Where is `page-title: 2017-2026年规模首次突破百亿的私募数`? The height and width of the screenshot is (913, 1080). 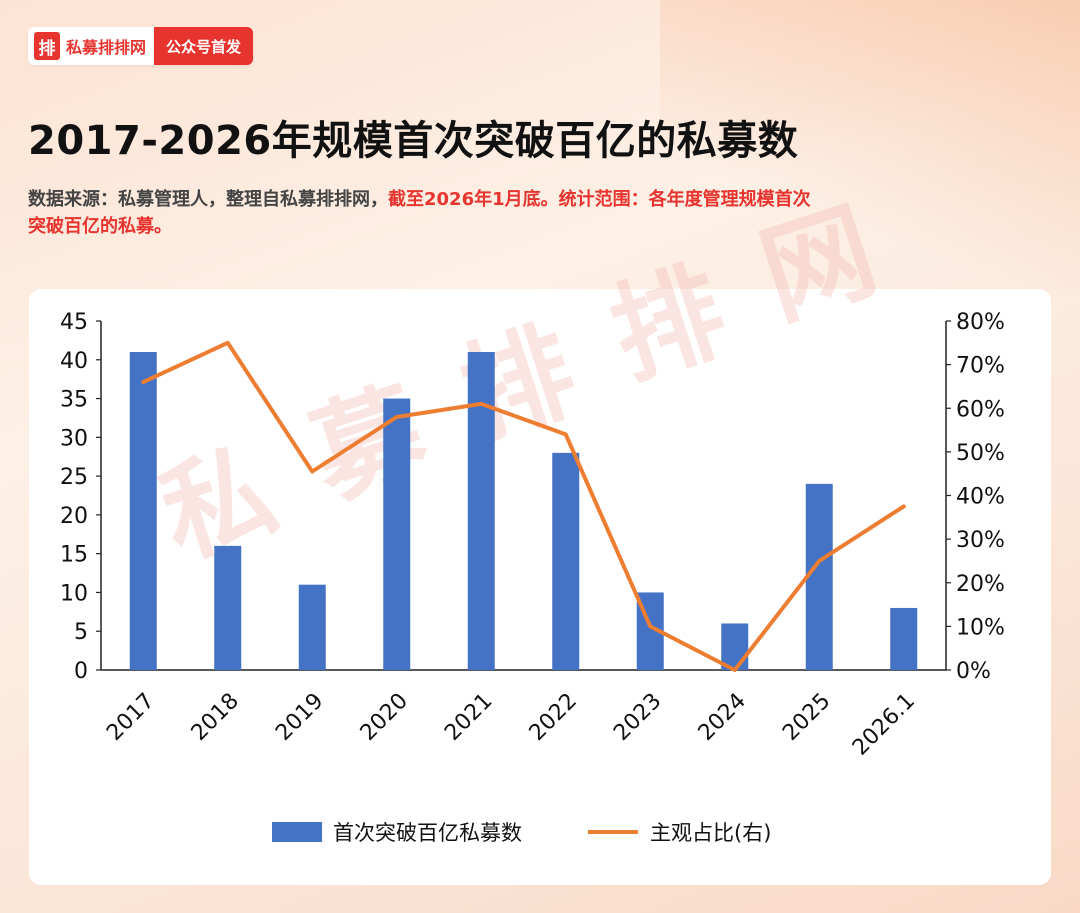 page-title: 2017-2026年规模首次突破百亿的私募数 is located at coordinates (413, 141).